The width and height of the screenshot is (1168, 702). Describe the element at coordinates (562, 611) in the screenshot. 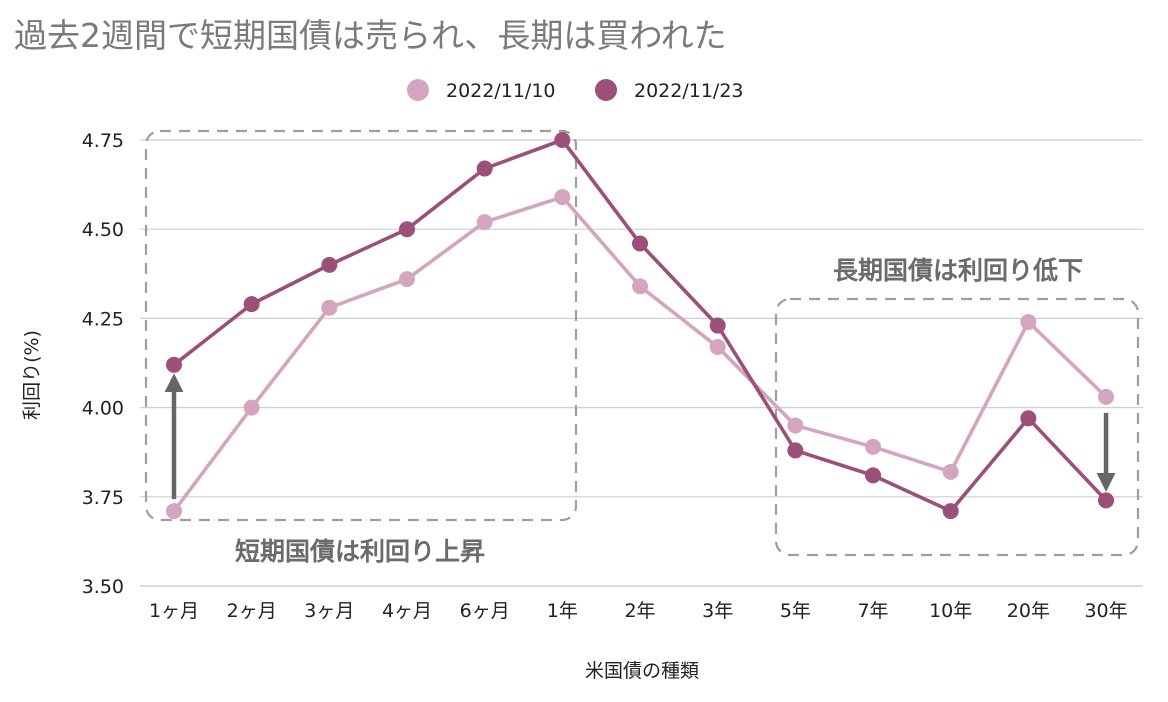

I see `x-tick-label: 1年` at that location.